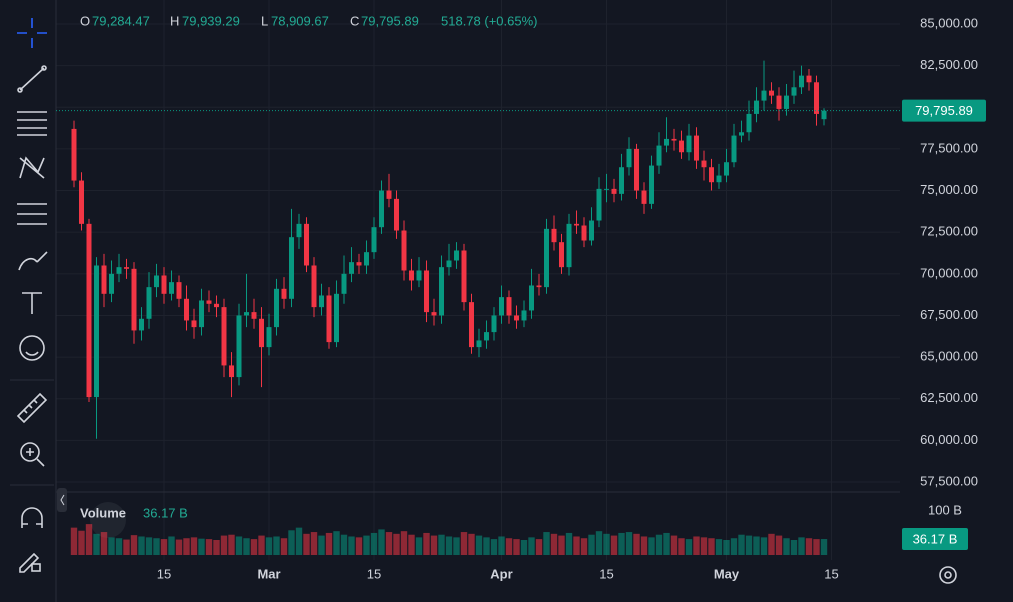 This screenshot has height=602, width=1013. I want to click on y-tick-label: 65,000.00, so click(949, 356).